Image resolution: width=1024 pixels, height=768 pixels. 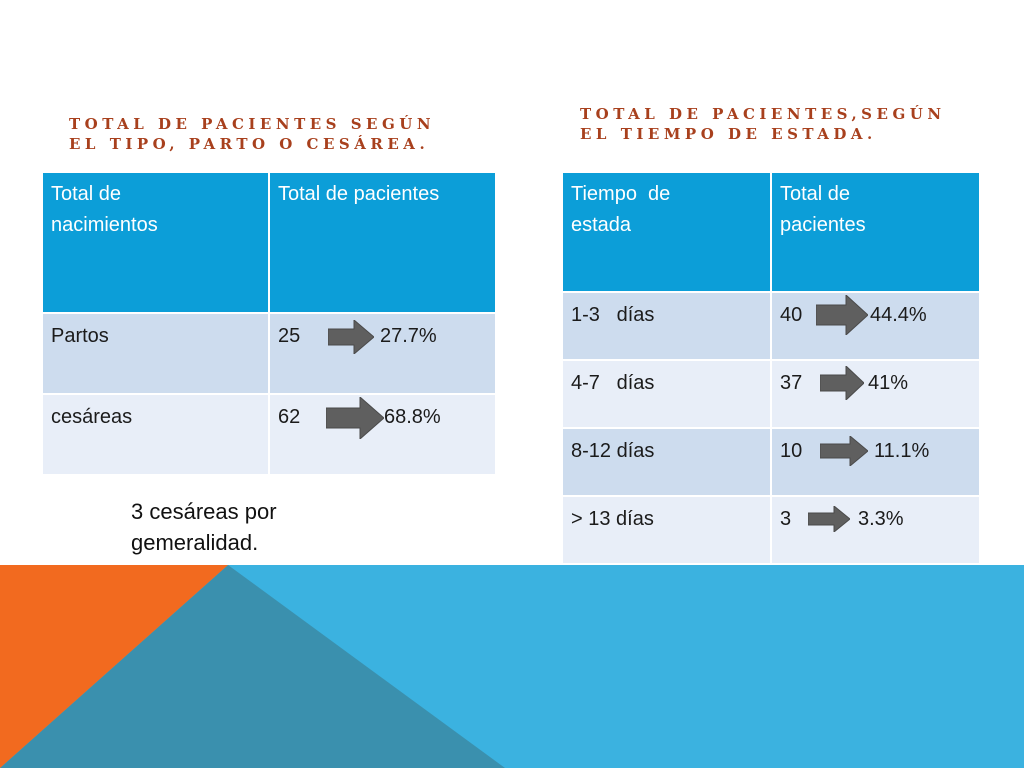 What do you see at coordinates (613, 382) in the screenshot?
I see `row-label: 4-7 días` at bounding box center [613, 382].